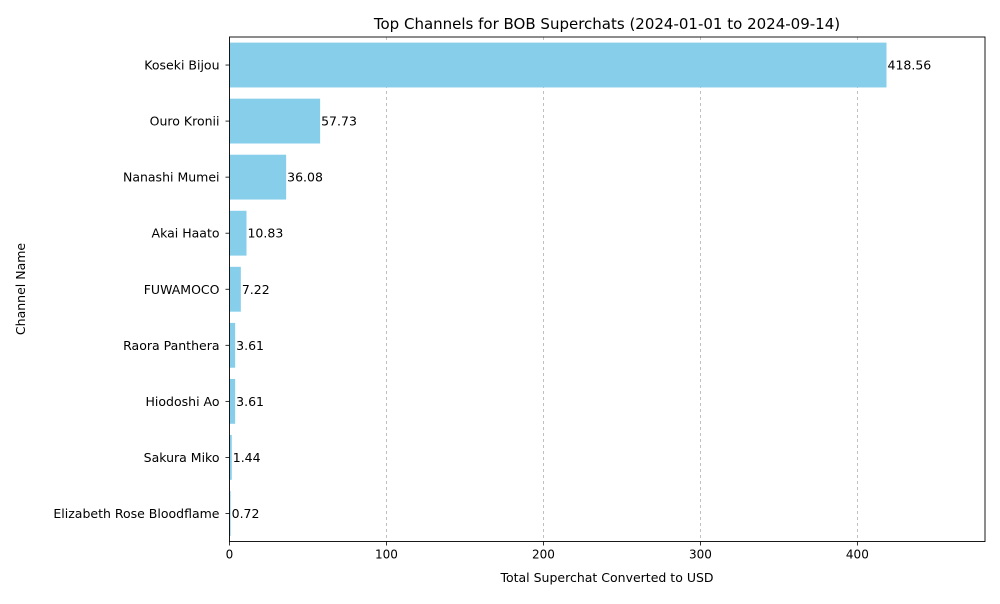  Describe the element at coordinates (182, 457) in the screenshot. I see `y-tick-label: Sakura Miko` at that location.